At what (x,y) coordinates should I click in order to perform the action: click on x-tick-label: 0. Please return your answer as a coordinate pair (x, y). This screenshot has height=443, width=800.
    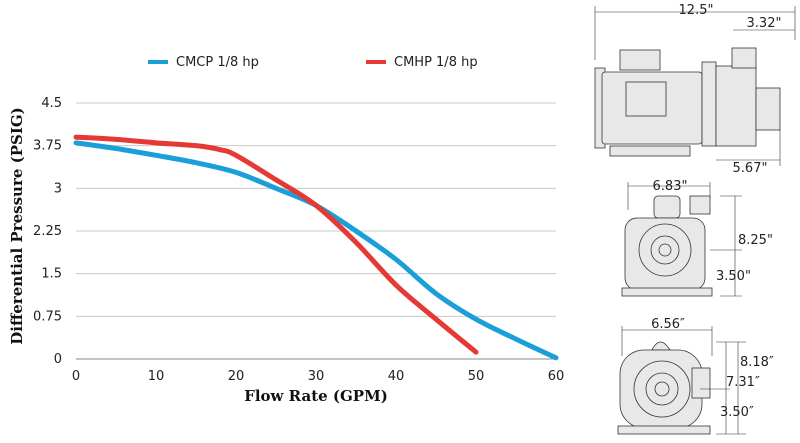
    Looking at the image, I should click on (76, 376).